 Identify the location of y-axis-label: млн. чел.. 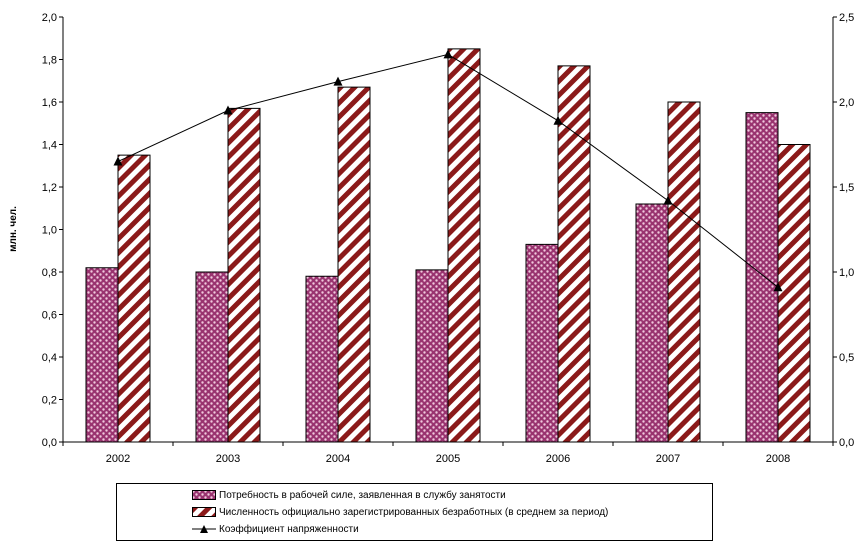
(13, 229).